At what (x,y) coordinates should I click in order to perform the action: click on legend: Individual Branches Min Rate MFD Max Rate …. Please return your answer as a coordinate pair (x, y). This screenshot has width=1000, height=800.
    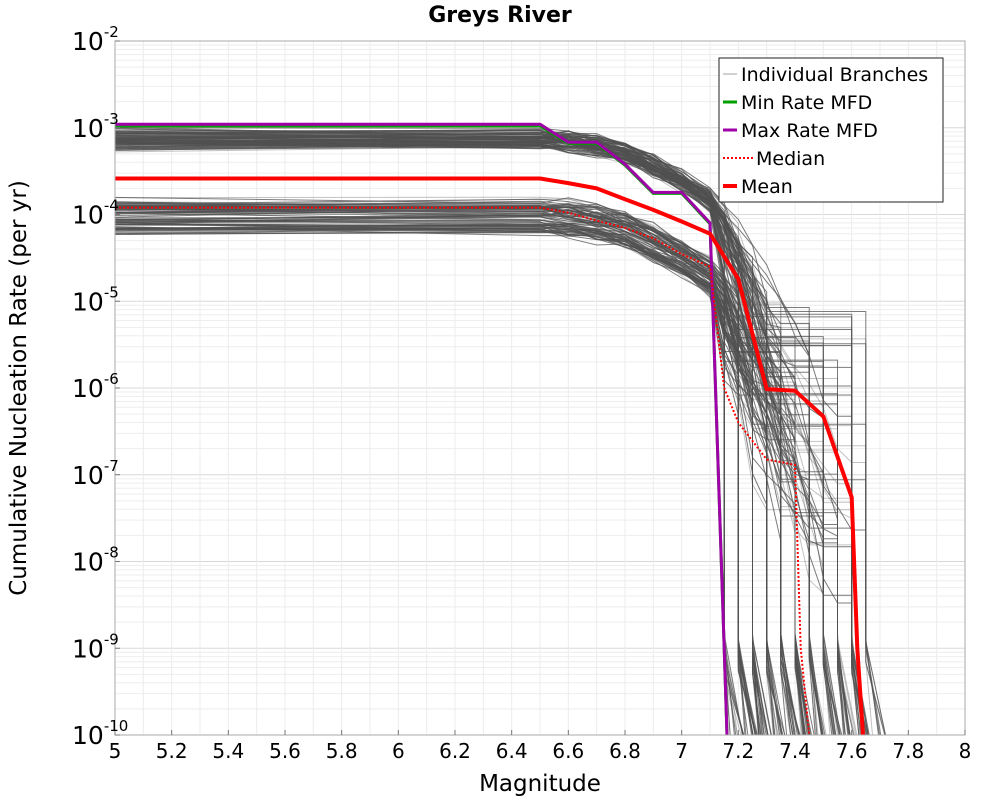
    Looking at the image, I should click on (831, 130).